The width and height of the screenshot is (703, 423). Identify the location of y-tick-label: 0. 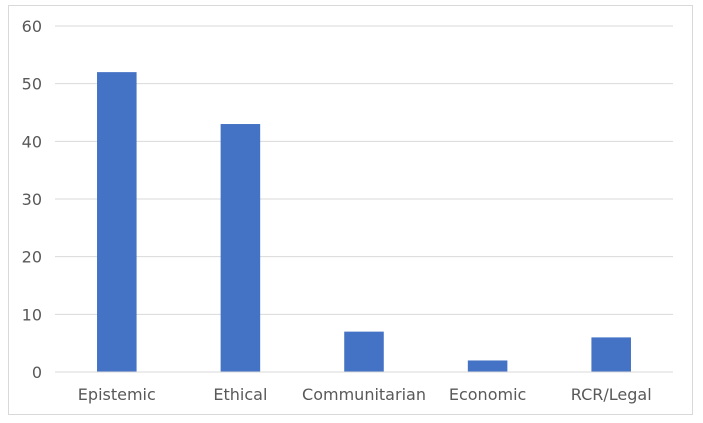
(37, 372).